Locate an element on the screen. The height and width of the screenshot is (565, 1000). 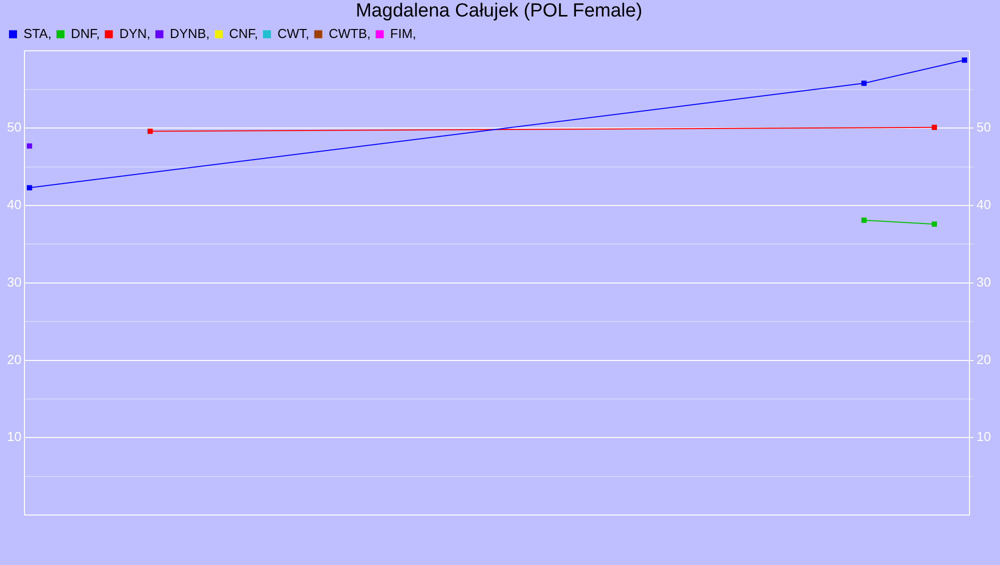
legend-label: DYN, is located at coordinates (134, 33).